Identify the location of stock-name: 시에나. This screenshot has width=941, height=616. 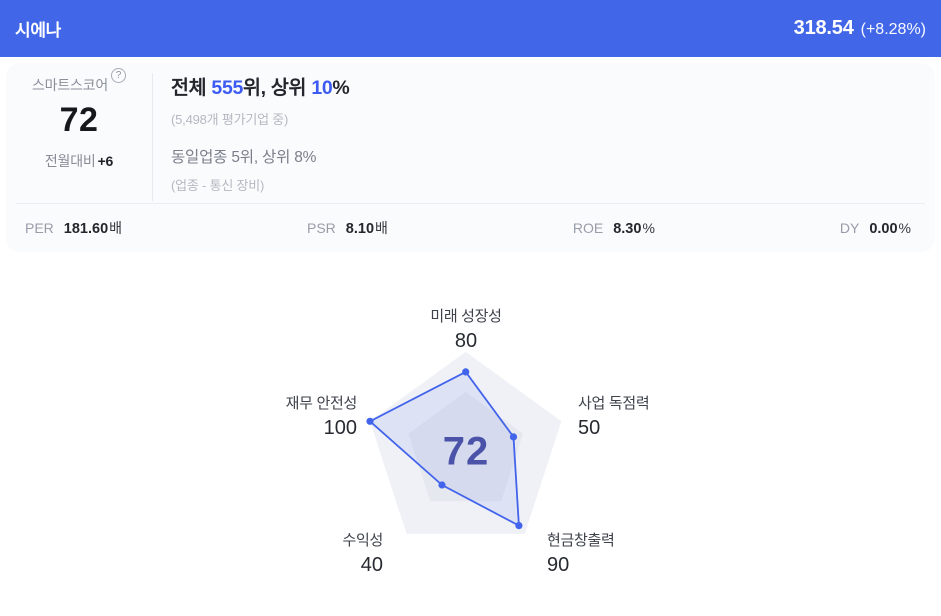
(38, 30).